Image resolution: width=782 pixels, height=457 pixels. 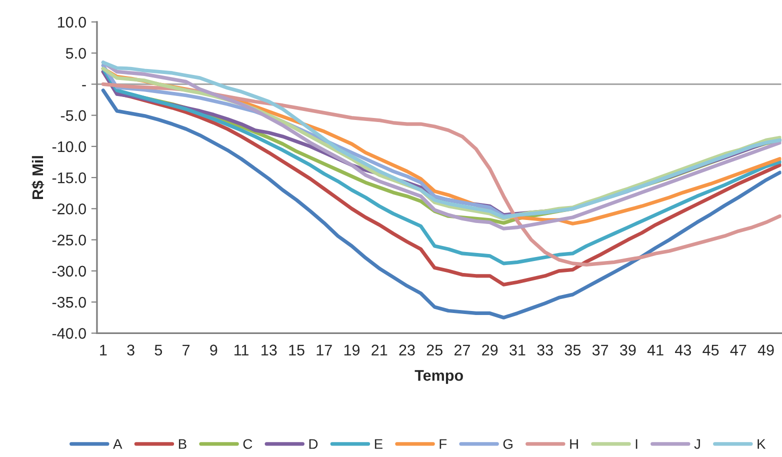 I want to click on x-tick-label: 3, so click(x=130, y=350).